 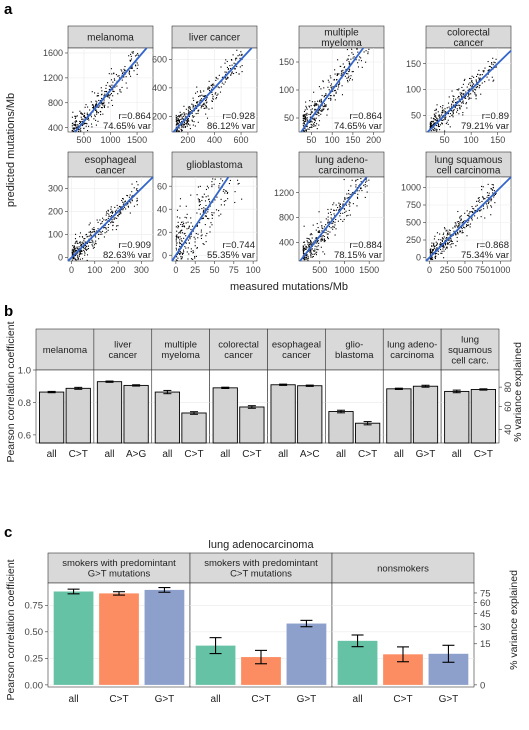 I want to click on y2-axis-label: % variance explained, so click(x=518, y=392).